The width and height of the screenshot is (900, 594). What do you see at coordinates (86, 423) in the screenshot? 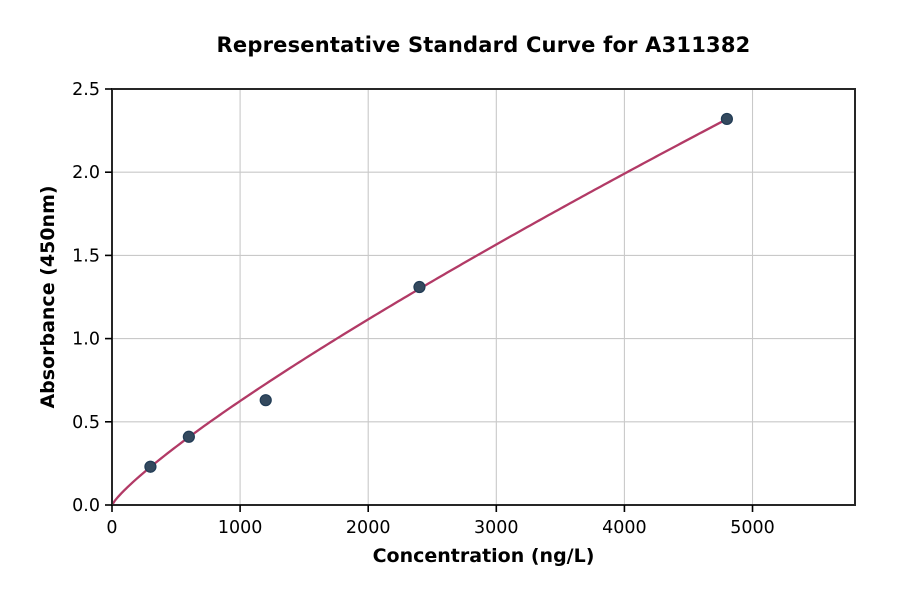
I see `y-tick-label: 0.5` at bounding box center [86, 423].